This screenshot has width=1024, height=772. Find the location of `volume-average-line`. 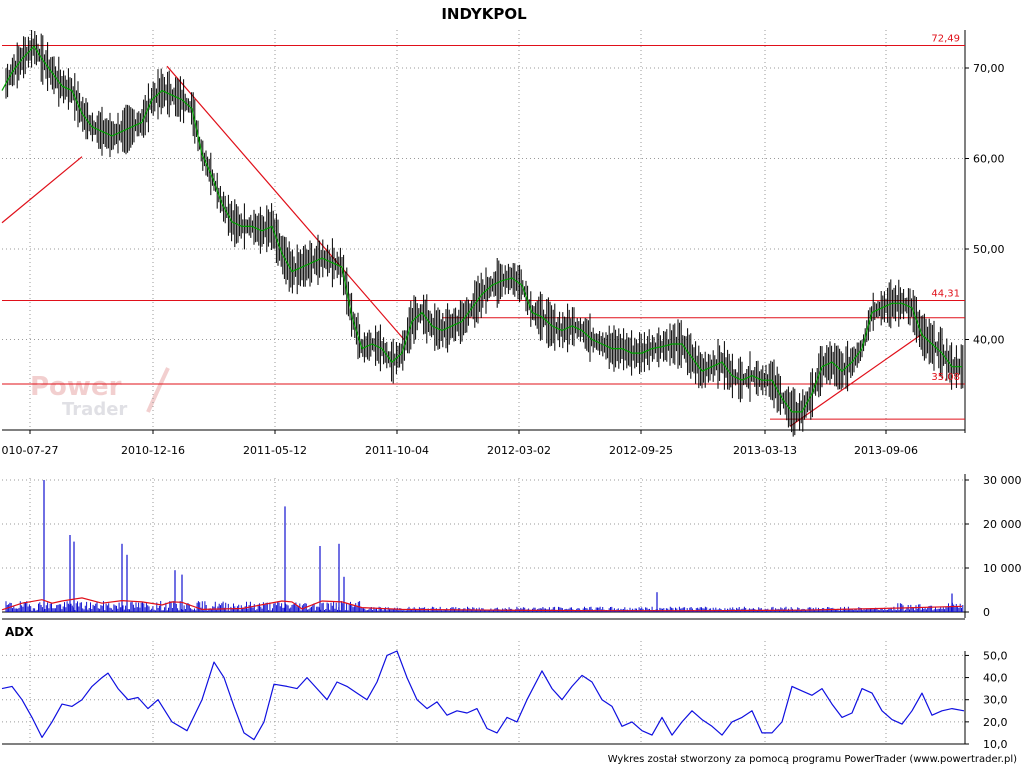

volume-average-line is located at coordinates (482, 604).